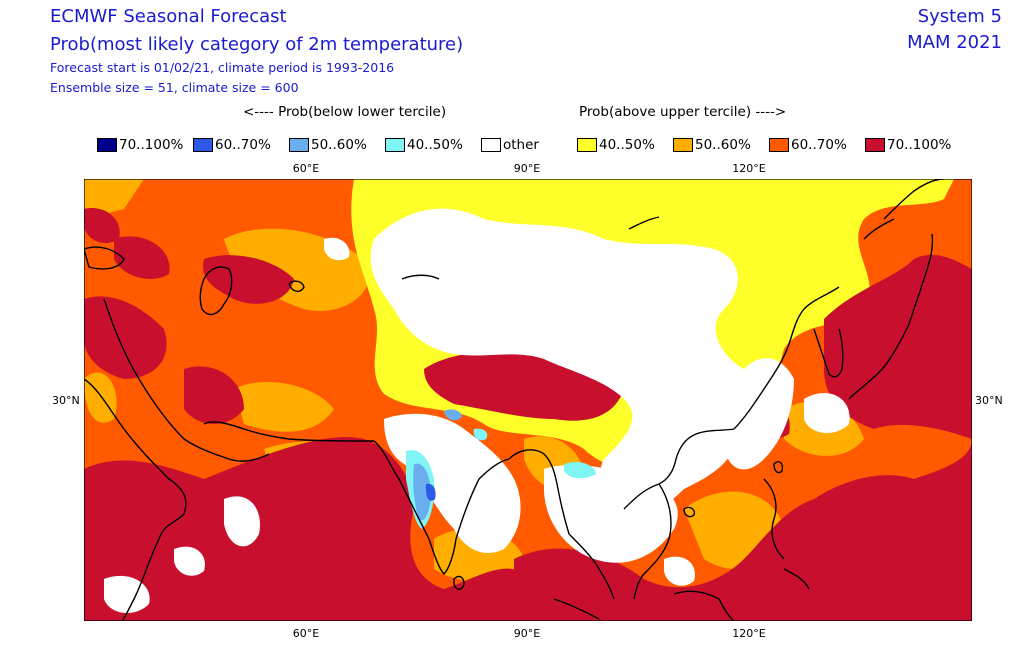 This screenshot has width=1014, height=645. What do you see at coordinates (501, 469) in the screenshot?
I see `fill-below` at bounding box center [501, 469].